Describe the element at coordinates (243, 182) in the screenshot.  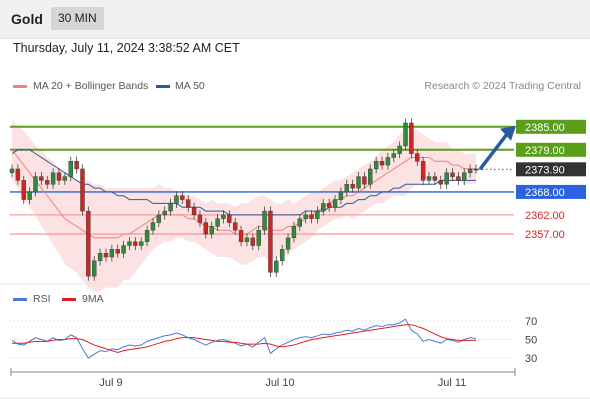
I see `ma50-line` at that location.